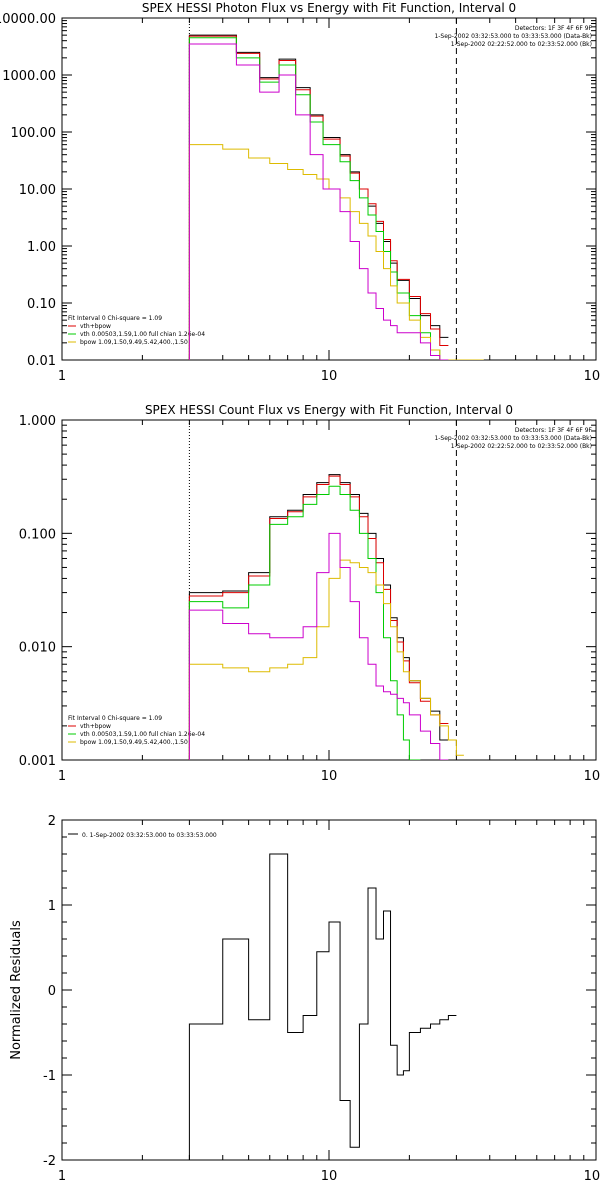 The width and height of the screenshot is (600, 1200). Describe the element at coordinates (49, 1076) in the screenshot. I see `y-tick-label: -1` at that location.